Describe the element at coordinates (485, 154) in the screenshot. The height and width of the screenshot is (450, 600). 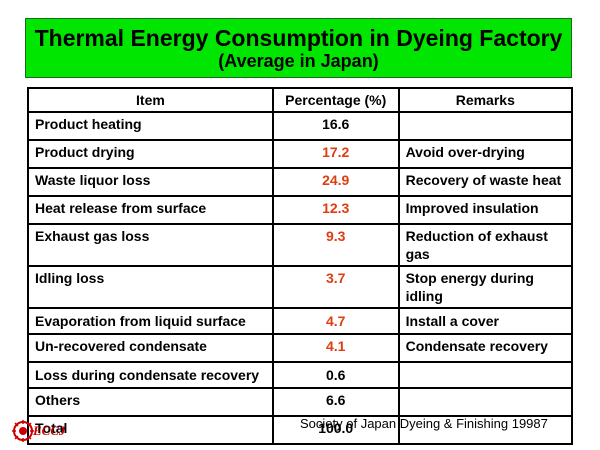
I see `cell-remark: Avoid over-drying` at that location.